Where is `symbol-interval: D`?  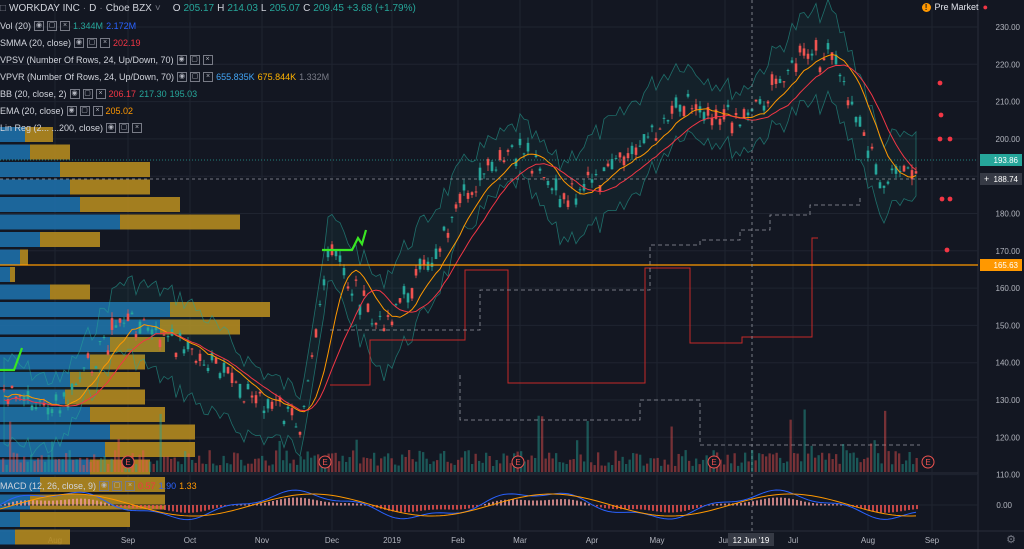
symbol-interval: D is located at coordinates (93, 8).